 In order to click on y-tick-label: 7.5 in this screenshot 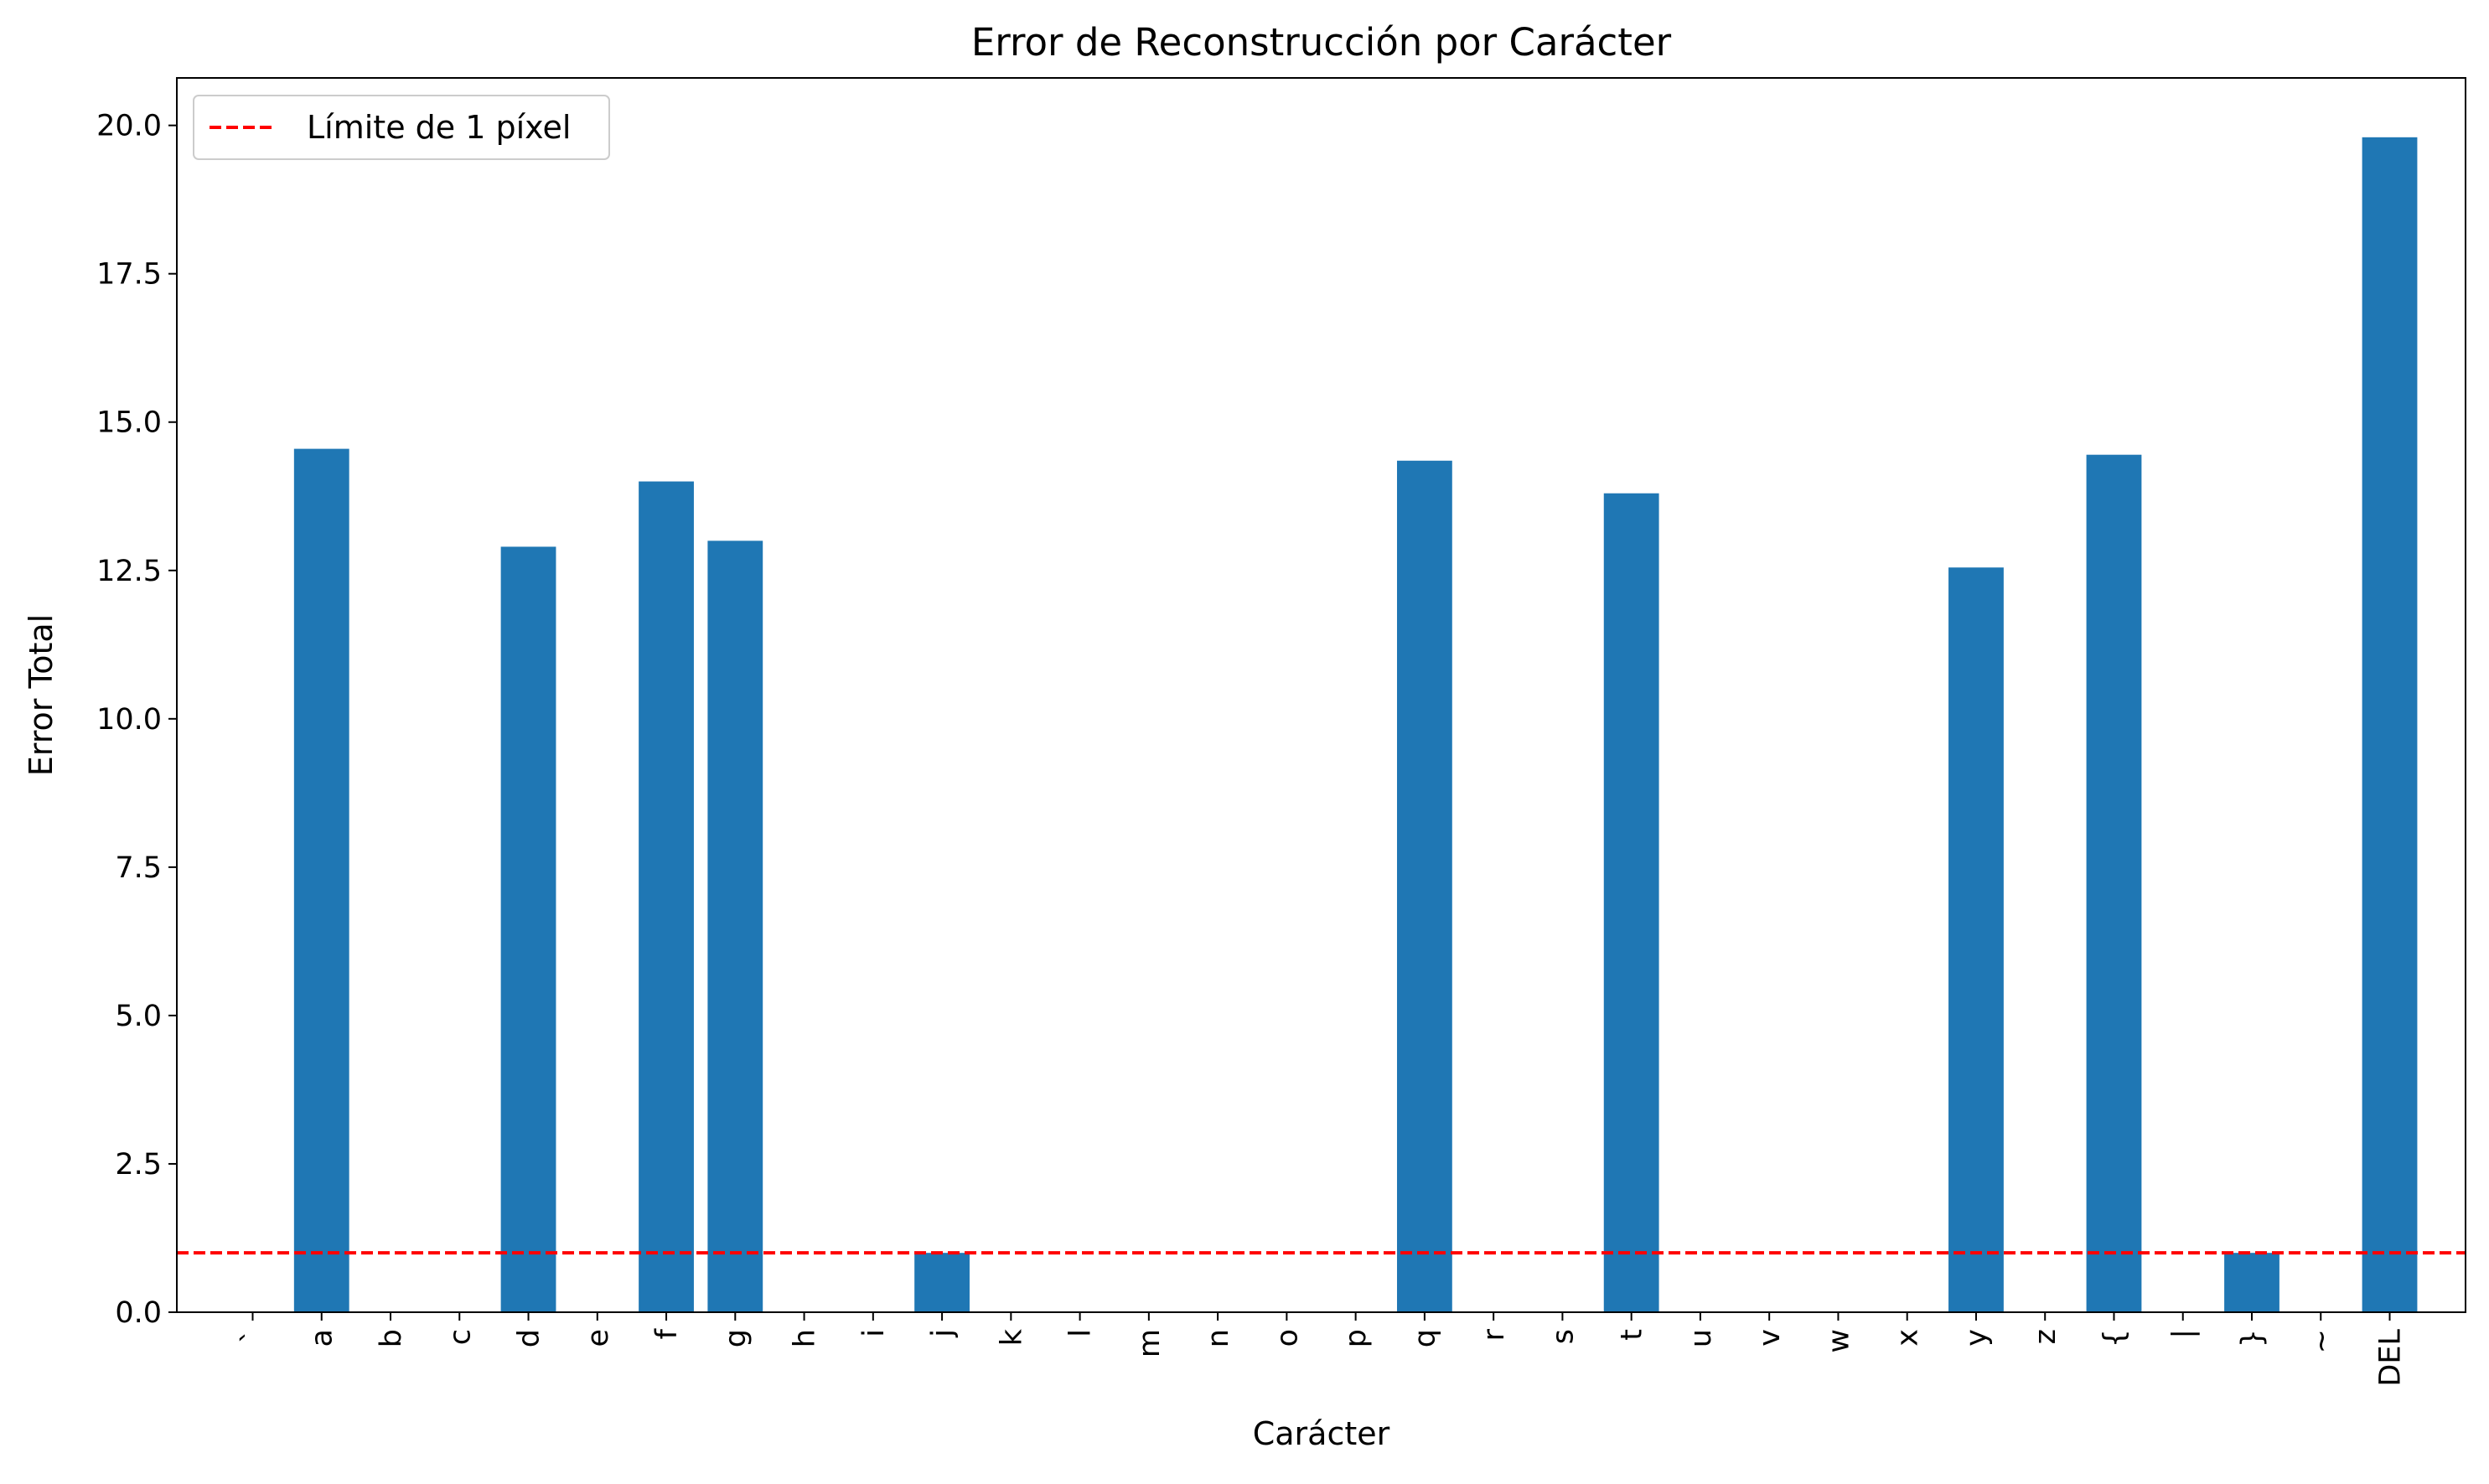, I will do `click(138, 868)`.